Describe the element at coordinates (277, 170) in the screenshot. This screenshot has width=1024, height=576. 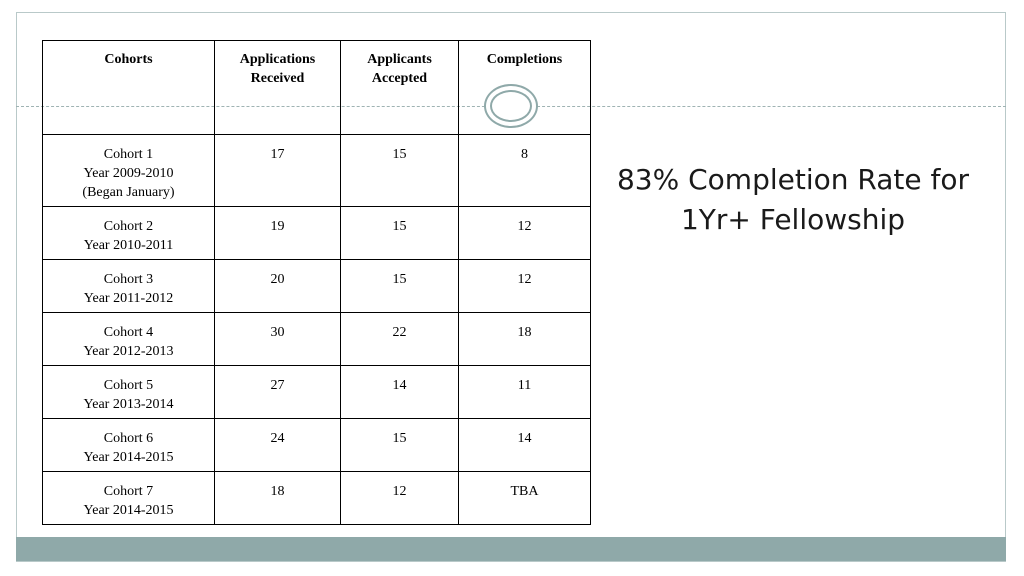
I see `received-cell: 17` at that location.